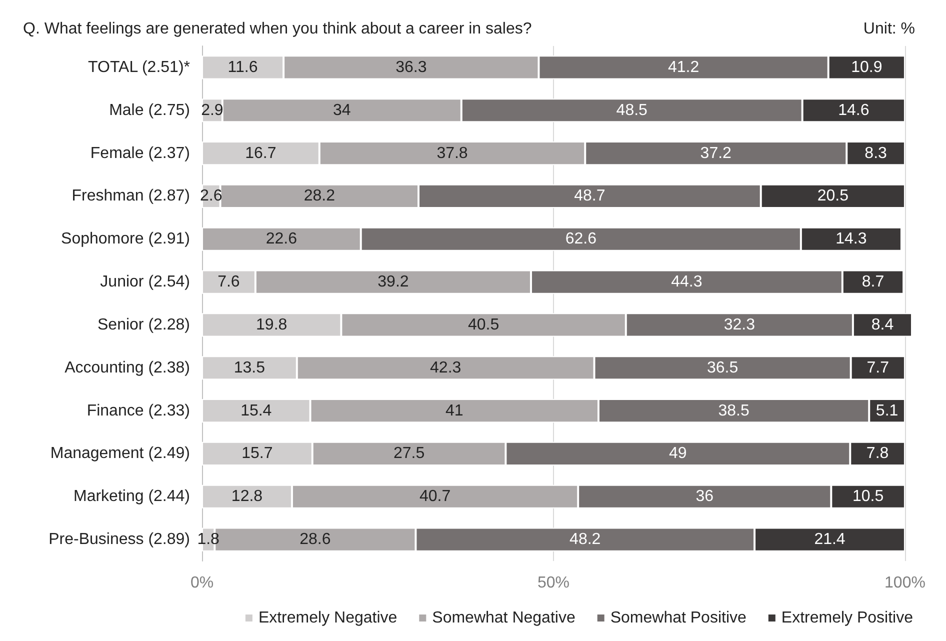 The image size is (946, 641). I want to click on data-label: 22.6, so click(282, 239).